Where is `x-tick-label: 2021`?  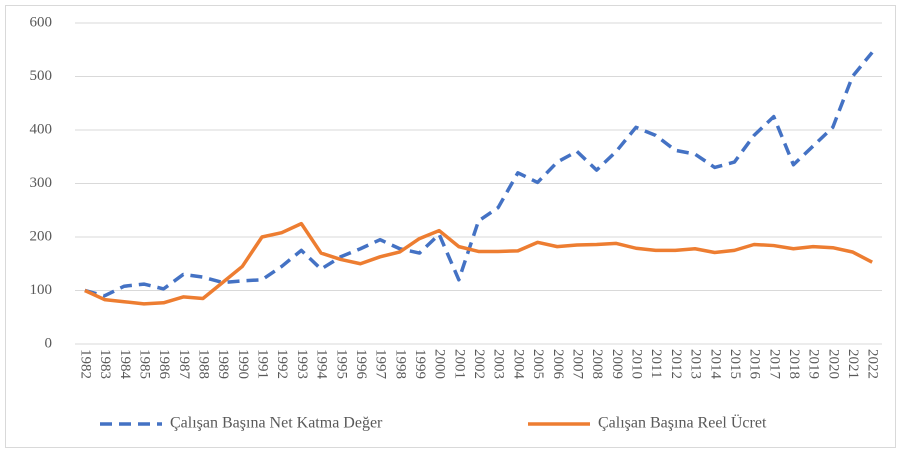 x-tick-label: 2021 is located at coordinates (853, 364).